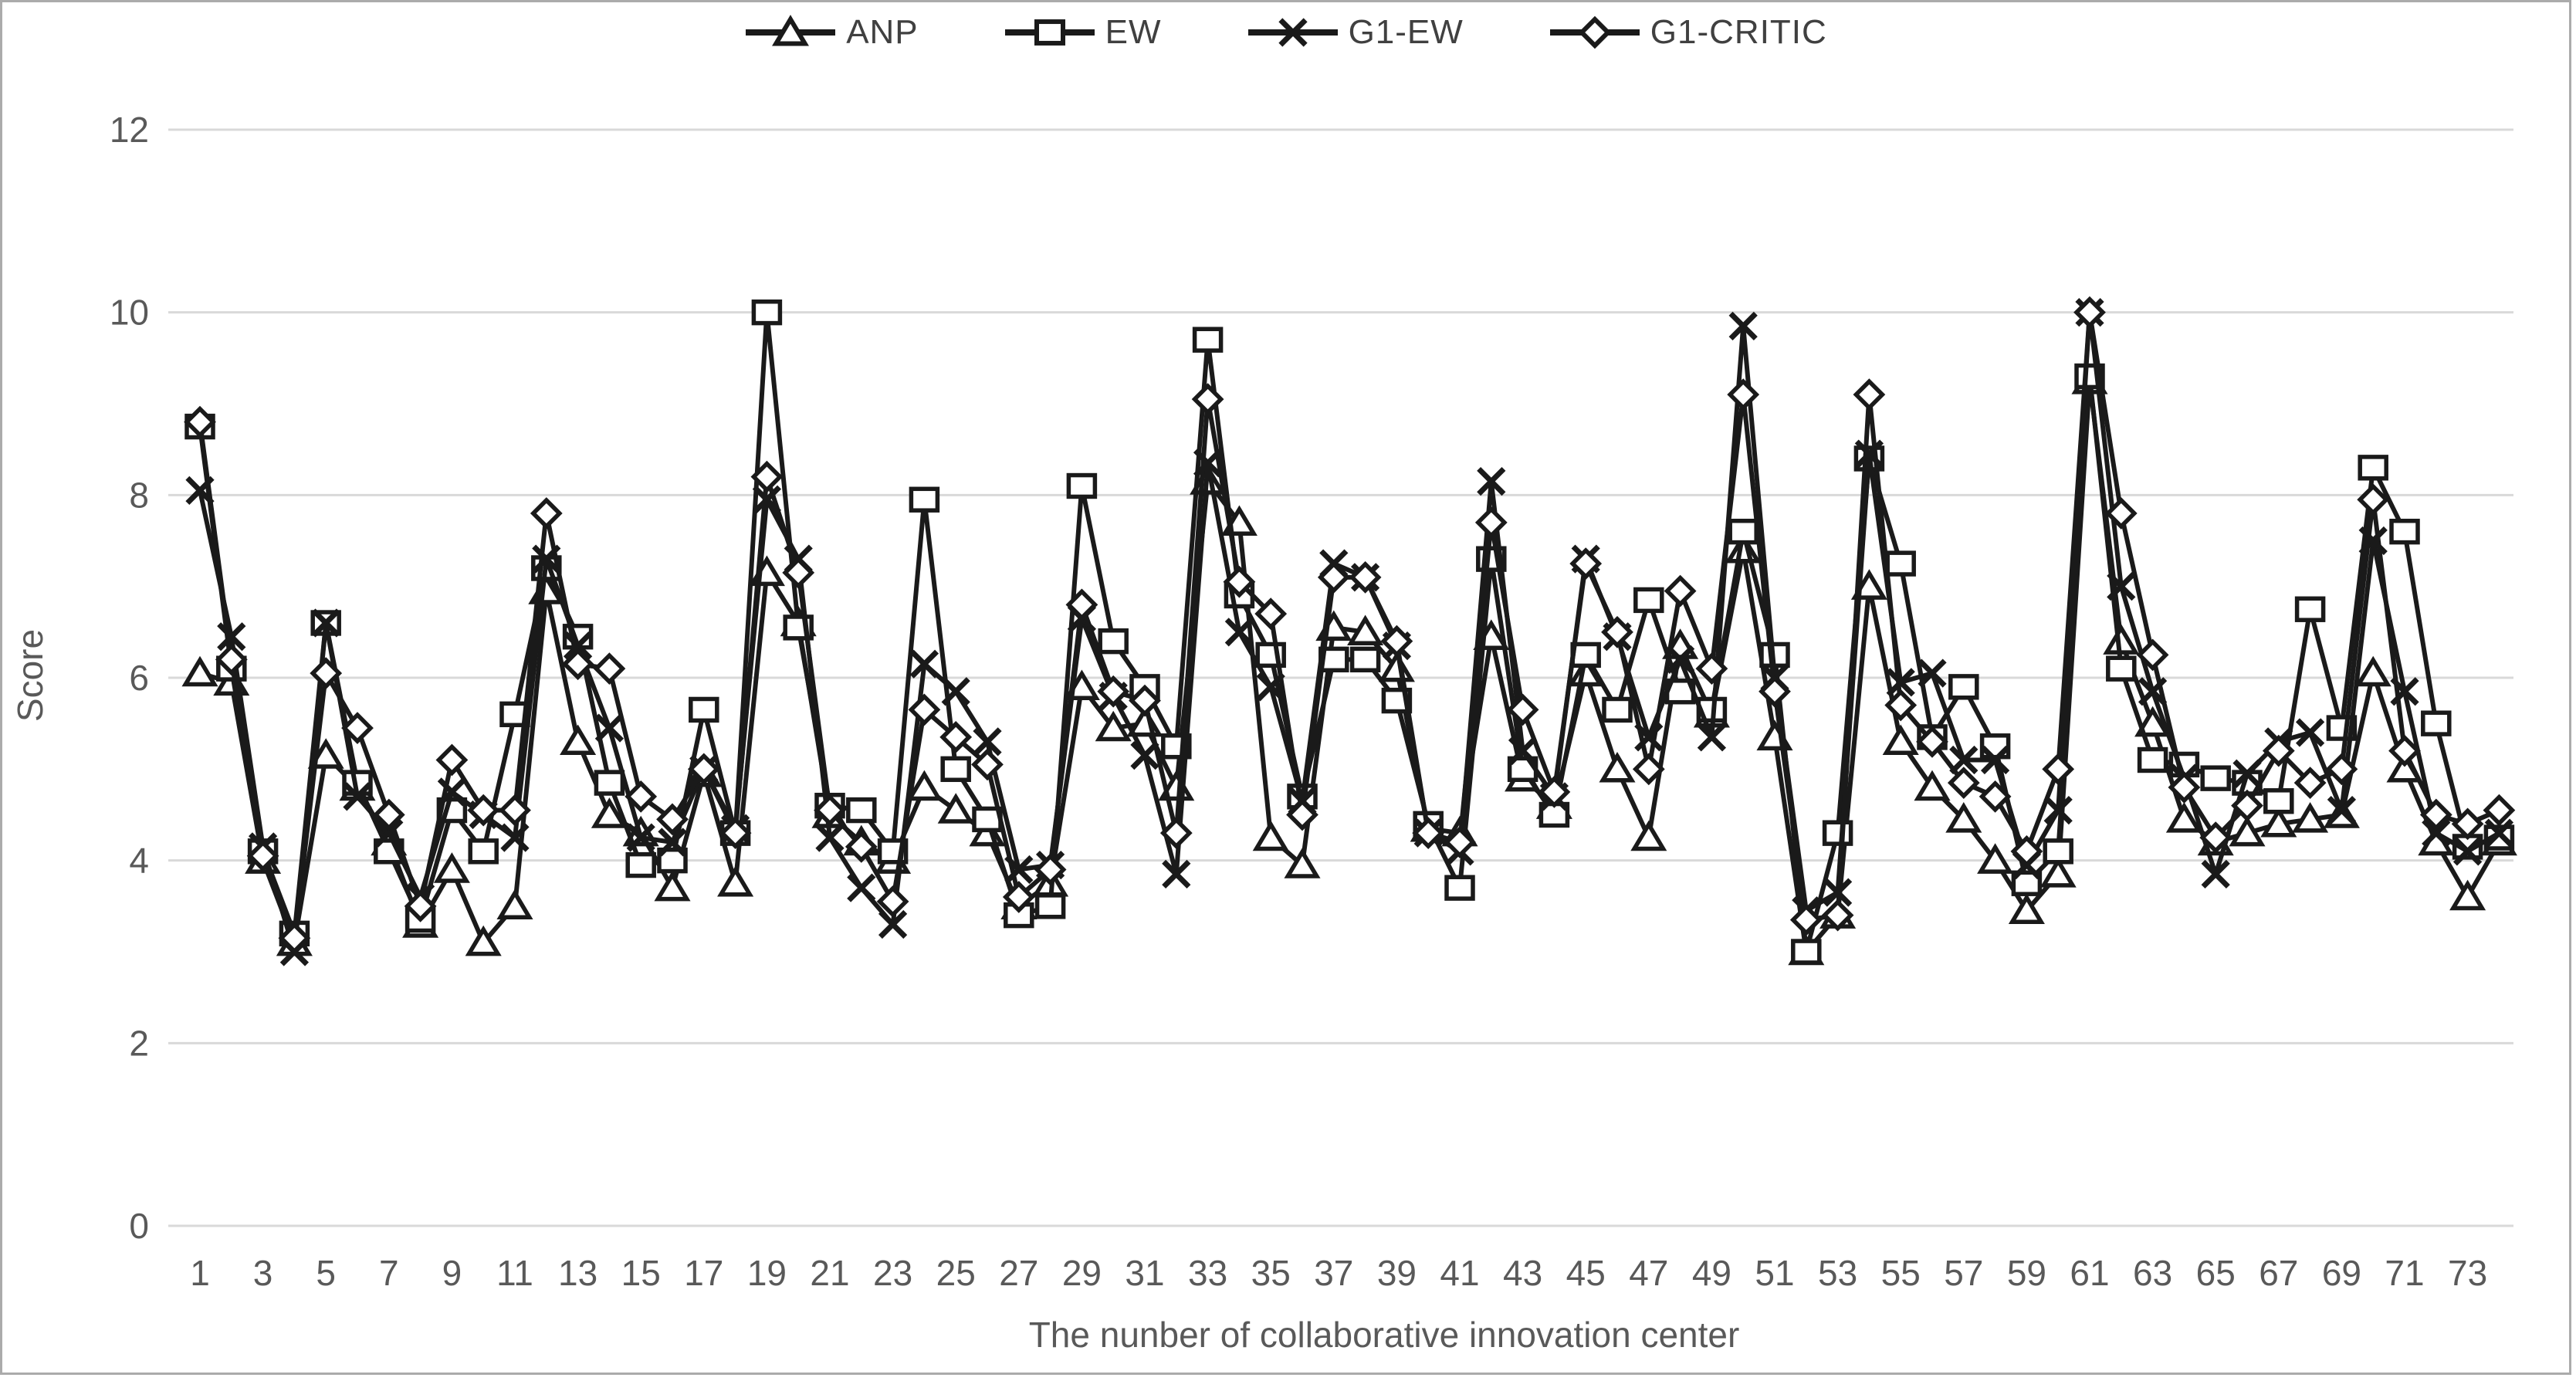 The height and width of the screenshot is (1381, 2576). I want to click on x-tick-31: 31, so click(1144, 1273).